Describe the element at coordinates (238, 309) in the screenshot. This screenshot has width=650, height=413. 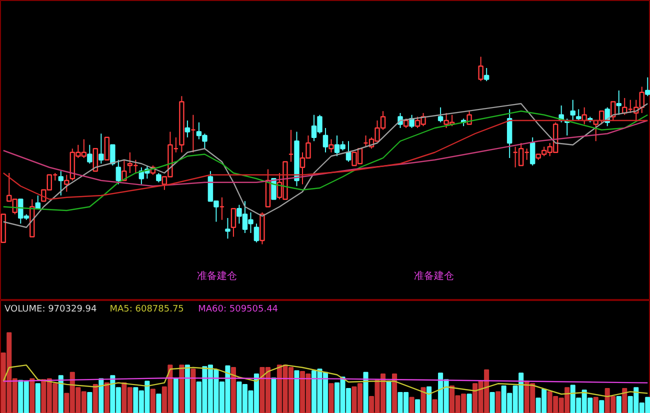
I see `text: MA60: 509505.44` at that location.